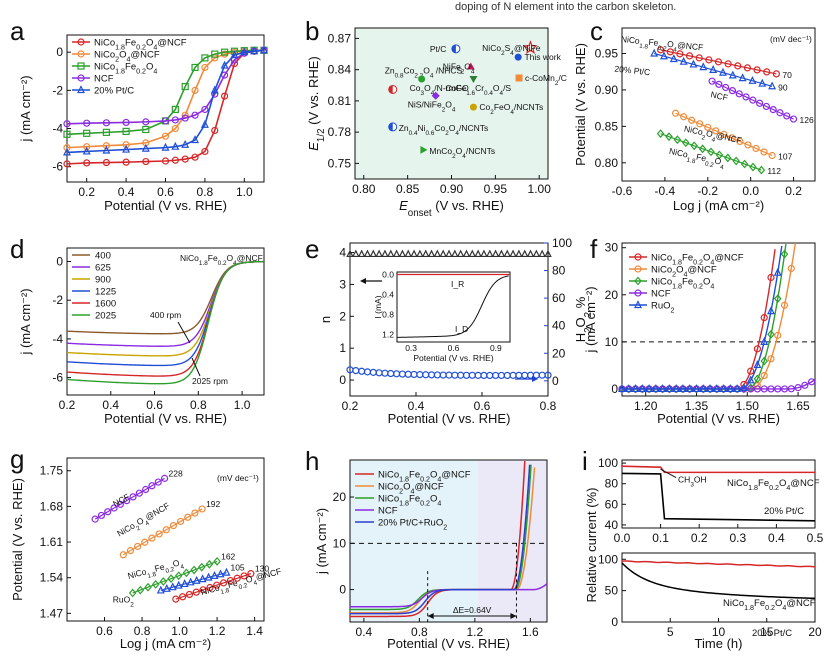  I want to click on x-tick-label: 0.80, so click(364, 189).